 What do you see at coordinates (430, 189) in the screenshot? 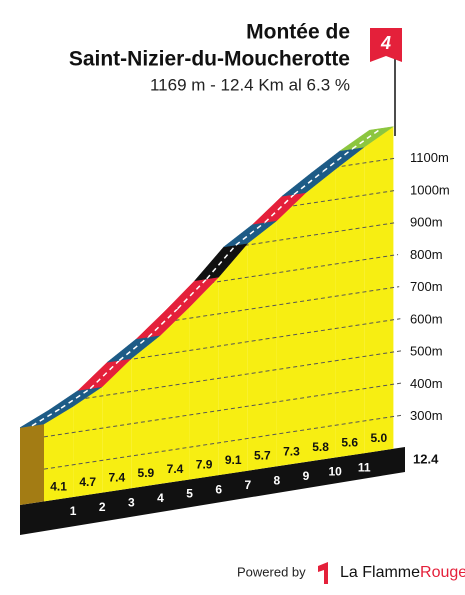
I see `y-tick-label: 1000m` at bounding box center [430, 189].